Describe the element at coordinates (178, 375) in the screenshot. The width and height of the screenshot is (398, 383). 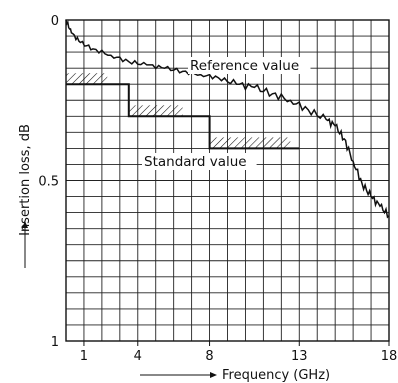
I see `x-axis-arrow` at that location.